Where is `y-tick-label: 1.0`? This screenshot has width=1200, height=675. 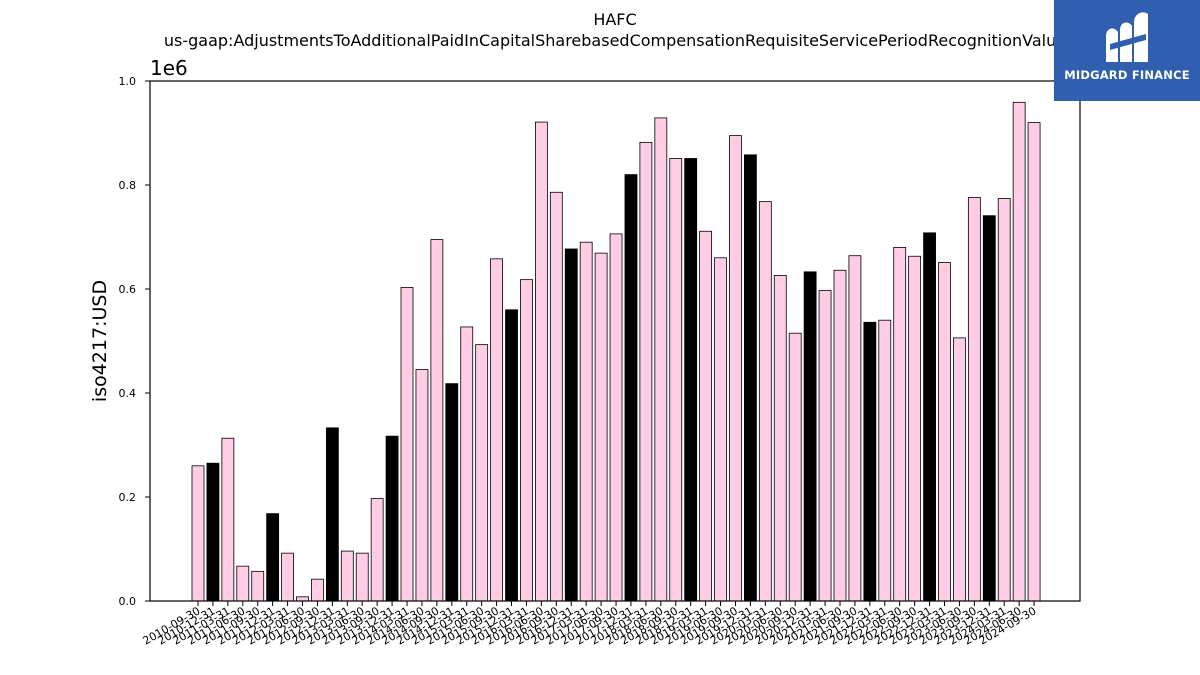 y-tick-label: 1.0 is located at coordinates (128, 81).